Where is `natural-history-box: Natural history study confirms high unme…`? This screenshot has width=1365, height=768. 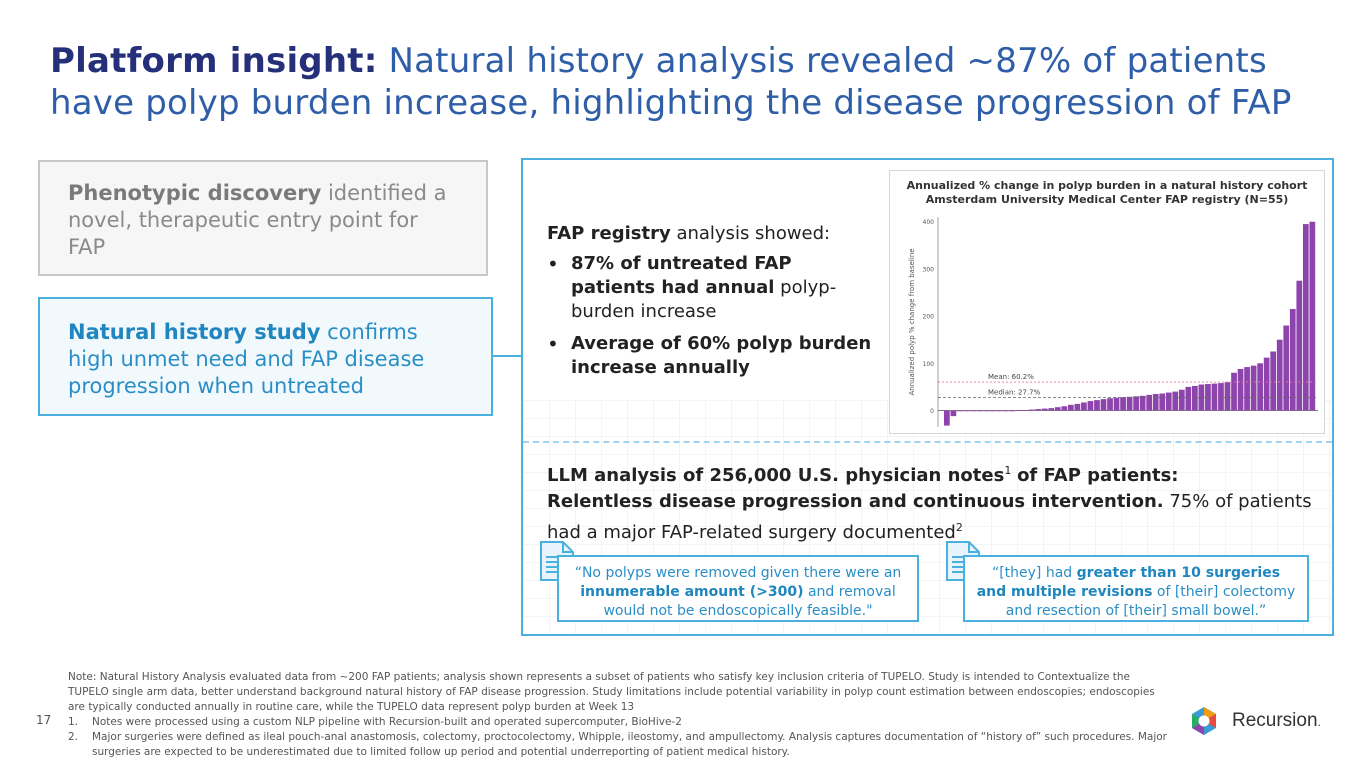
natural-history-box: Natural history study confirms high unme… is located at coordinates (265, 356).